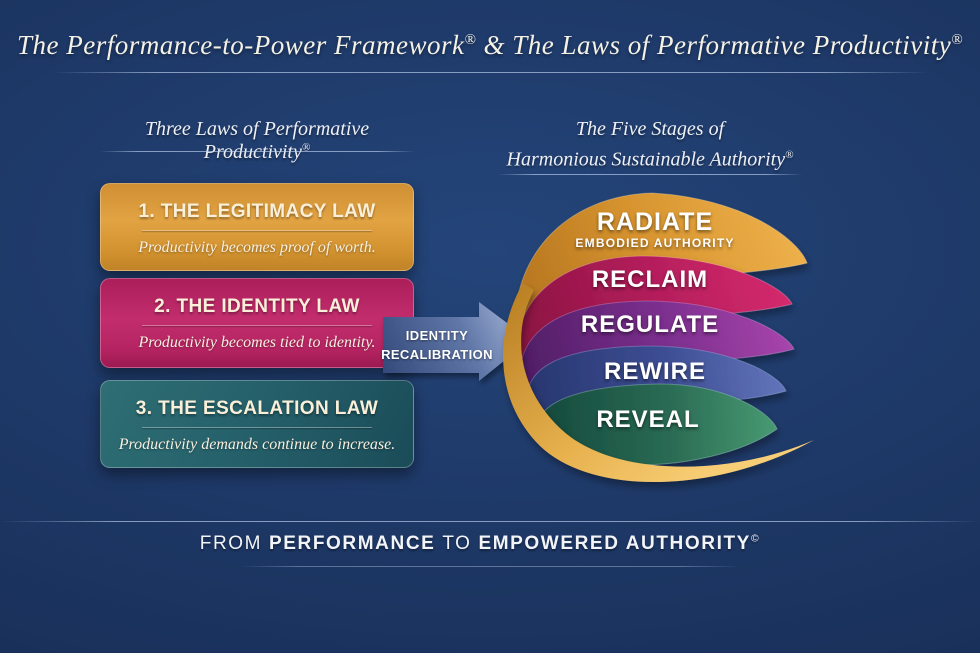  I want to click on footer-empowered: EMPOWERED AUTHORITY, so click(614, 543).